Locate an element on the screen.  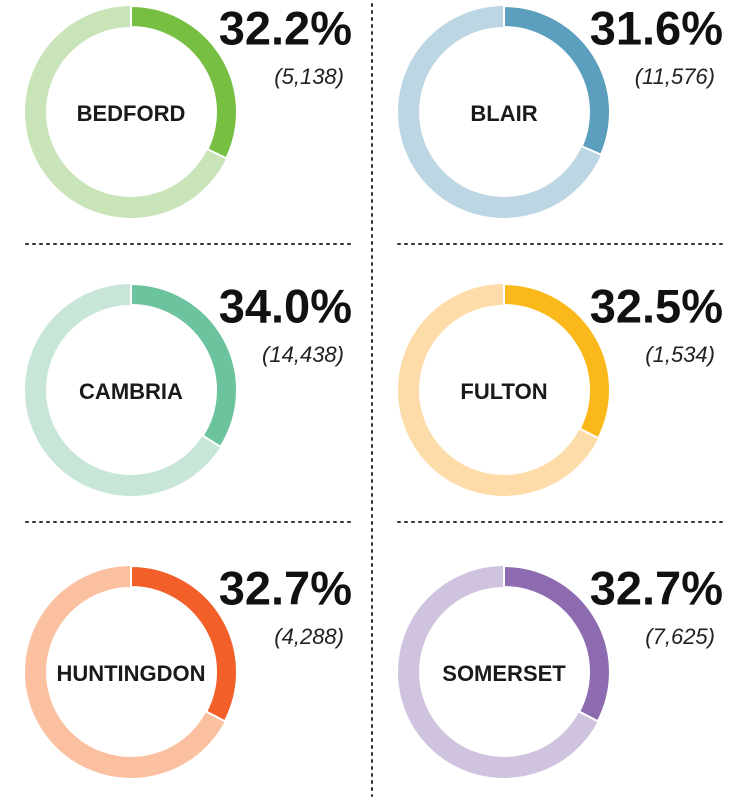
percent-label: 34.0% is located at coordinates (285, 305).